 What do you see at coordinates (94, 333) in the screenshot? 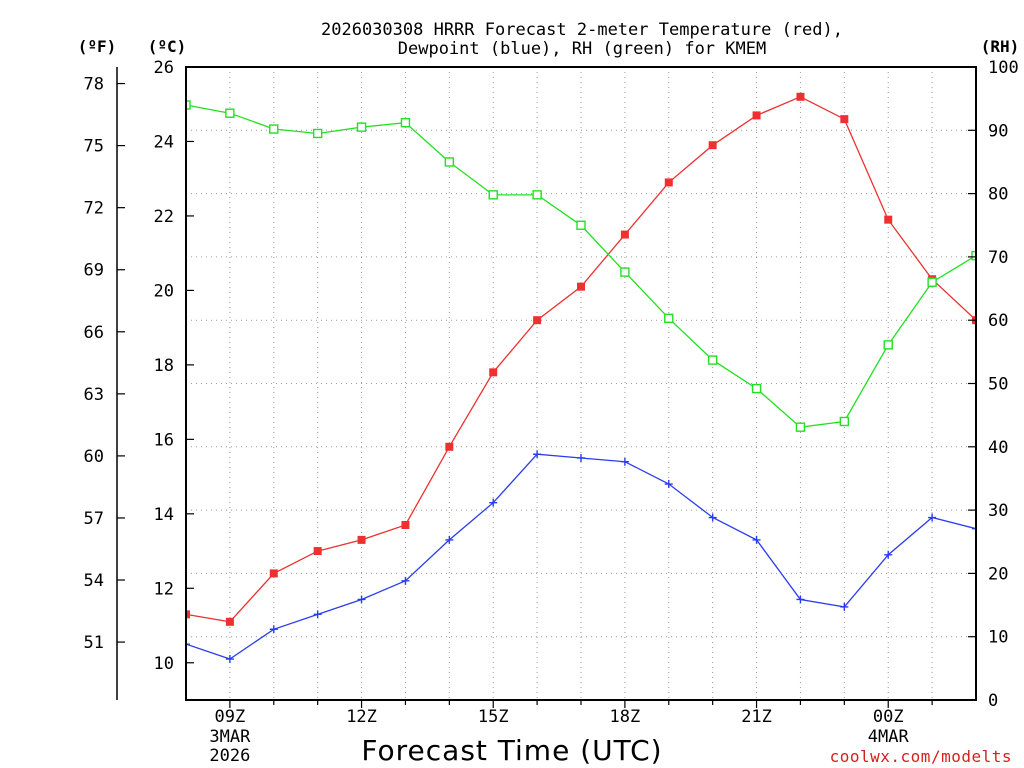
I see `fahrenheit-tick-label: 66` at bounding box center [94, 333].